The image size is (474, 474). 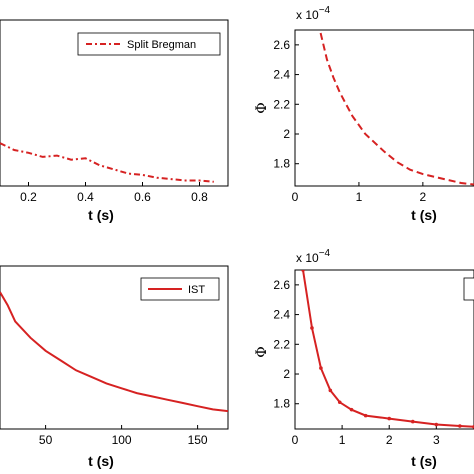 I want to click on legend-label-split-bregman: Split Bregman, so click(x=161, y=45).